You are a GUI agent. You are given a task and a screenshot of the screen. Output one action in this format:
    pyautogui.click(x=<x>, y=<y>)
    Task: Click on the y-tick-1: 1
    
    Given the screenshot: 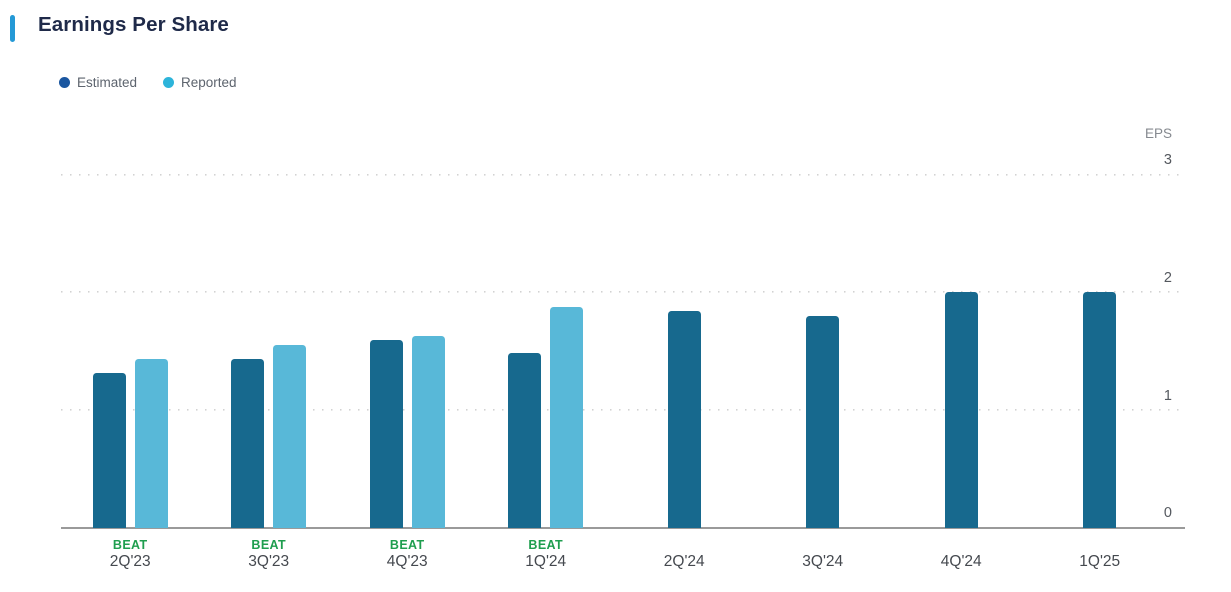 What is the action you would take?
    pyautogui.click(x=1167, y=396)
    